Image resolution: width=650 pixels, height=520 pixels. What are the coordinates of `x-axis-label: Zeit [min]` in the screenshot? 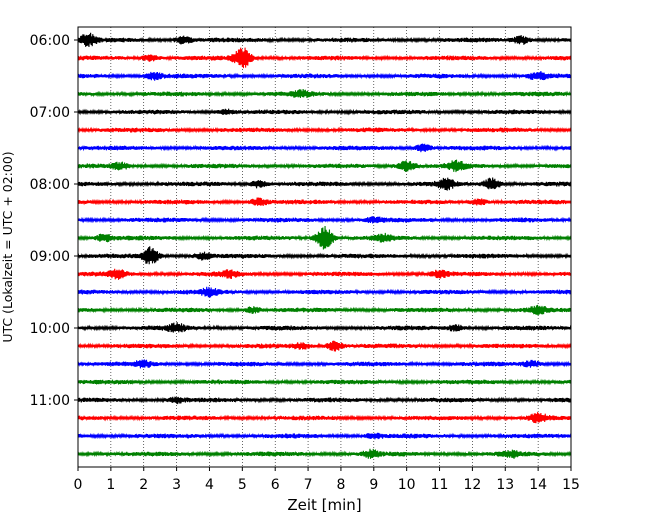 It's located at (324, 505).